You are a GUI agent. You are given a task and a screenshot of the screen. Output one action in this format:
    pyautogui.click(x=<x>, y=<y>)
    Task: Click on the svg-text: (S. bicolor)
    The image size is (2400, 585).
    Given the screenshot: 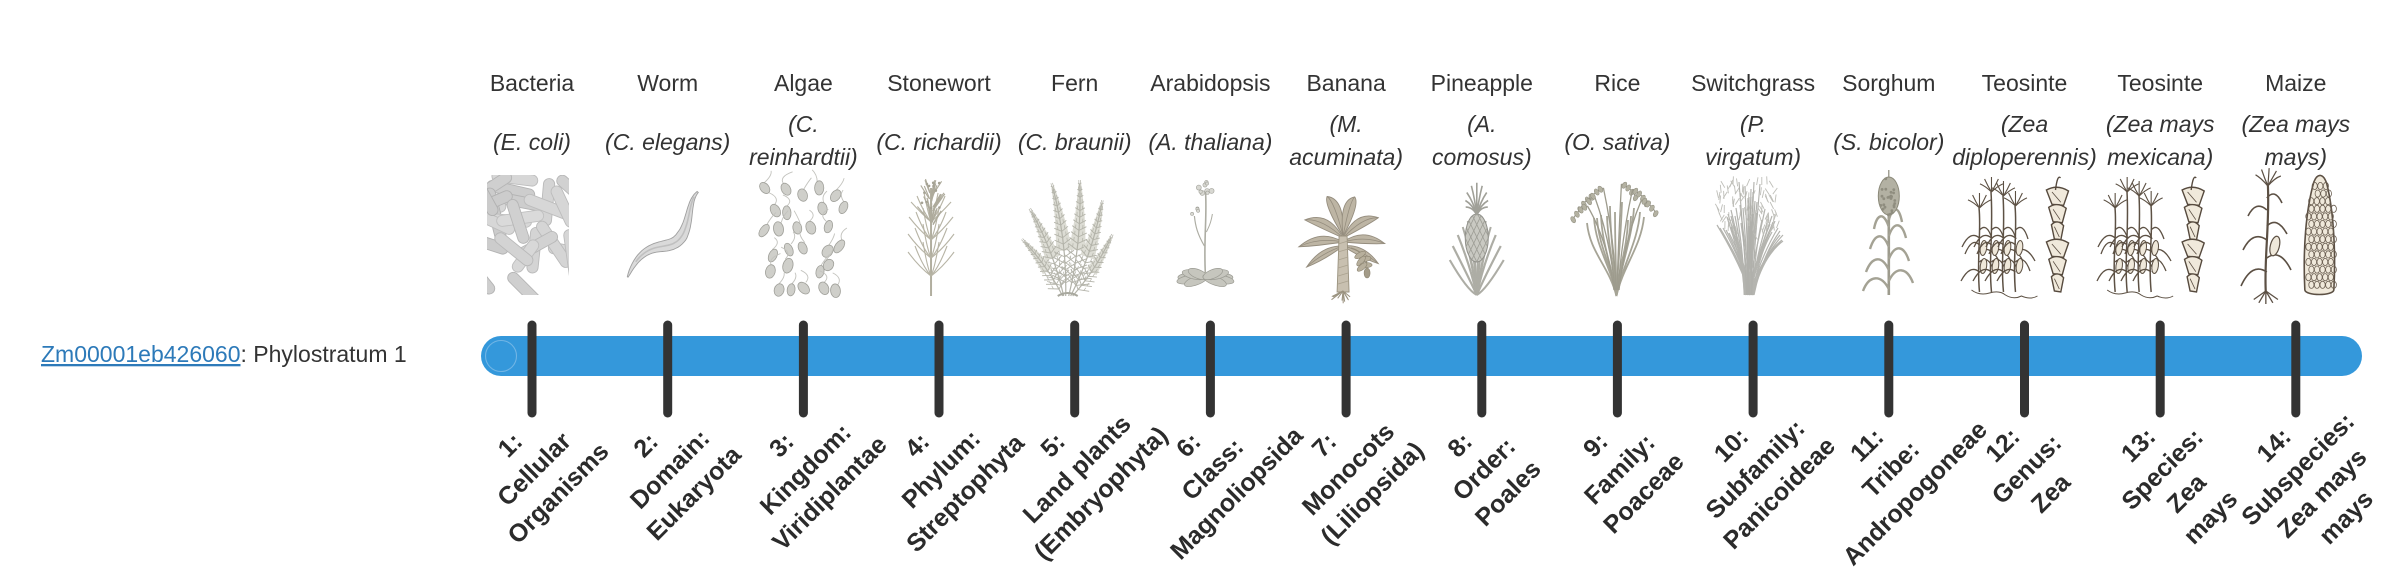 What is the action you would take?
    pyautogui.click(x=1888, y=142)
    